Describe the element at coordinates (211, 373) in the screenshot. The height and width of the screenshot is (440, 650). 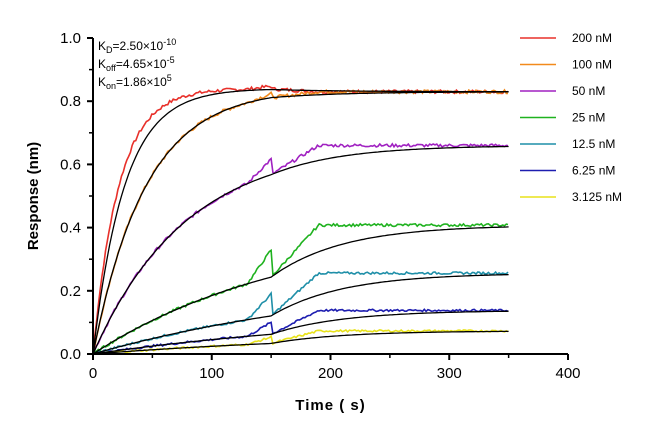
I see `x-tick-label-1: 100` at that location.